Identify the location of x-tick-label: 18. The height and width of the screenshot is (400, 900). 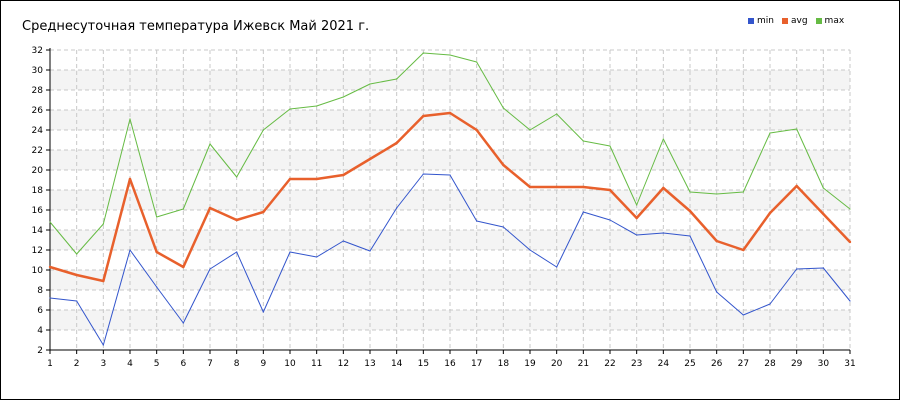
(504, 364).